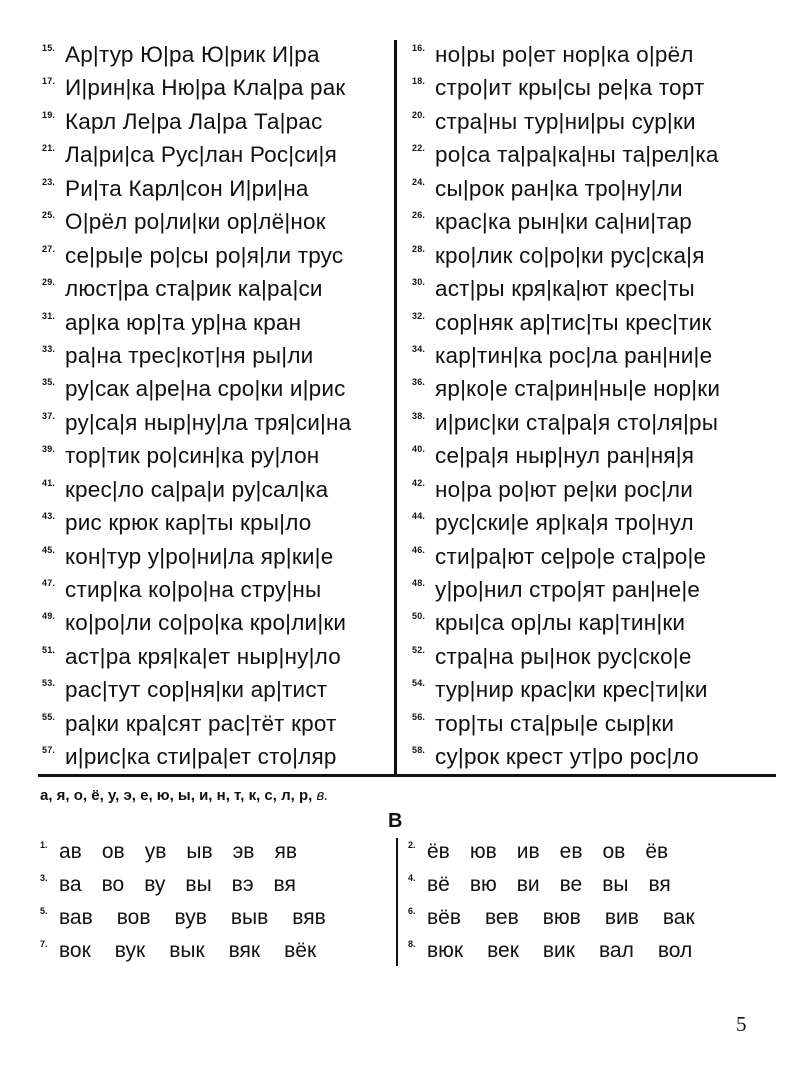 This screenshot has height=1080, width=805. Describe the element at coordinates (571, 884) in the screenshot. I see `syllable: ве` at that location.